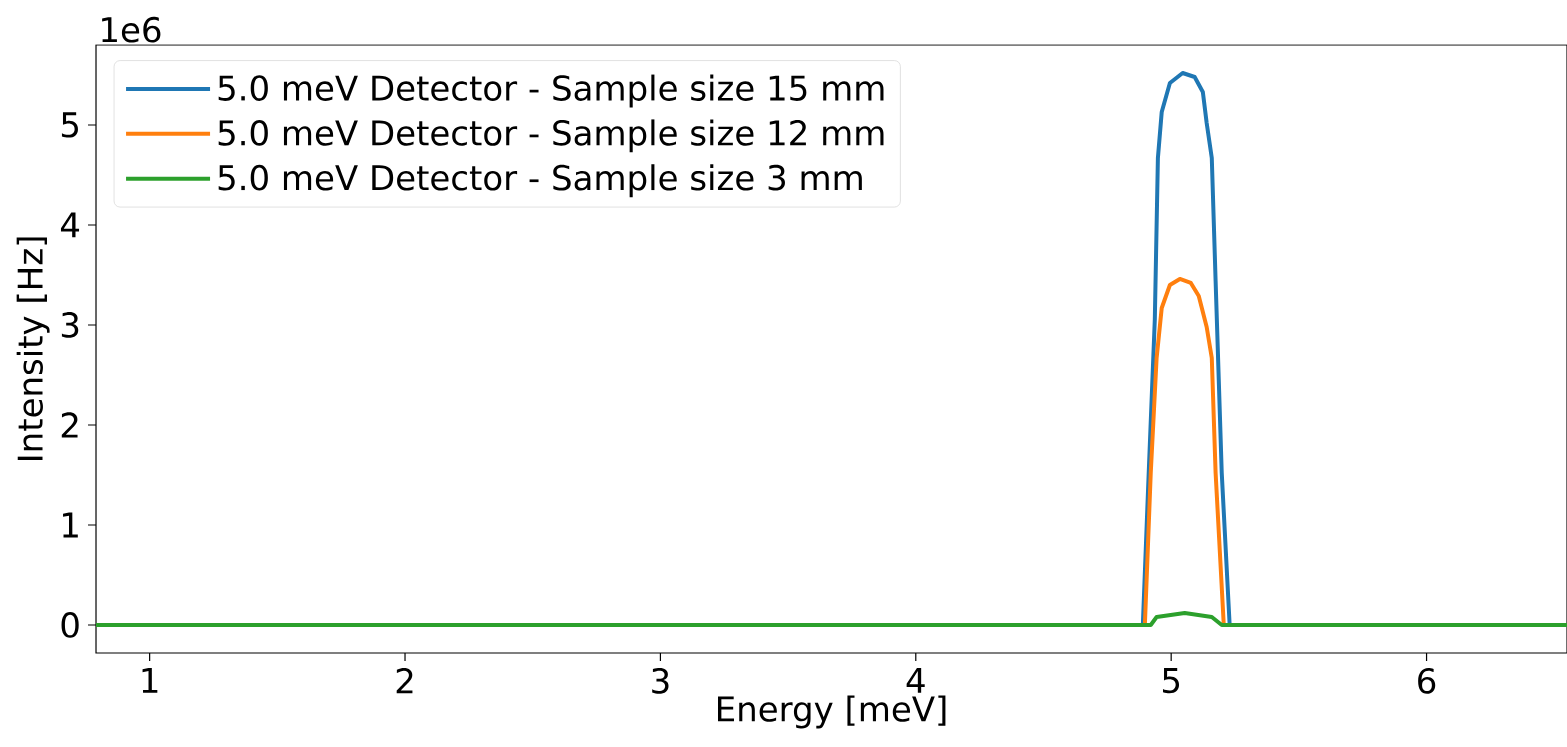 The height and width of the screenshot is (747, 1567). Describe the element at coordinates (1427, 681) in the screenshot. I see `x-tick-label: 6` at that location.